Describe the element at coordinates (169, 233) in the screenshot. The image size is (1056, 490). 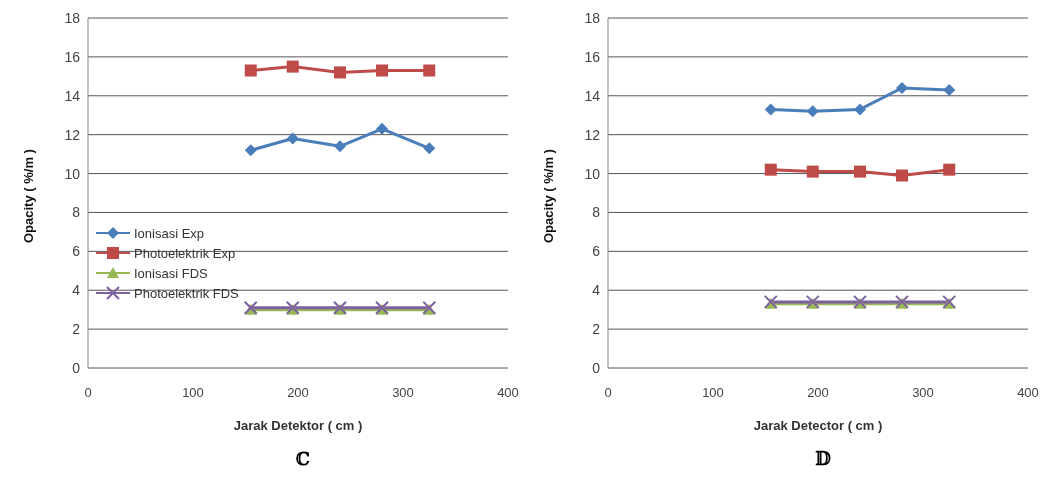
I see `legend-label: Ionisasi Exp` at that location.